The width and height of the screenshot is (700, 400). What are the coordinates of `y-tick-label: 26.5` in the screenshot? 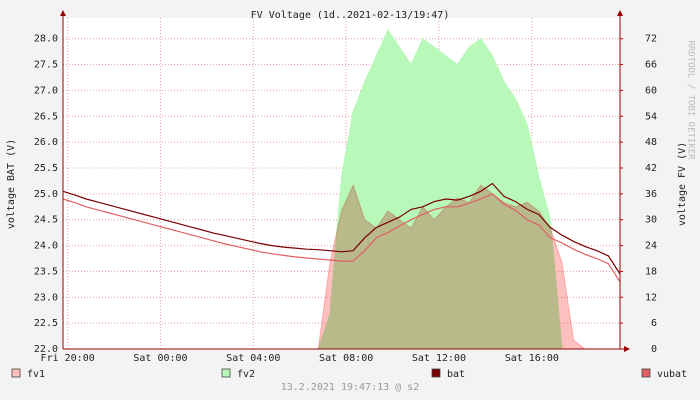 It's located at (46, 116).